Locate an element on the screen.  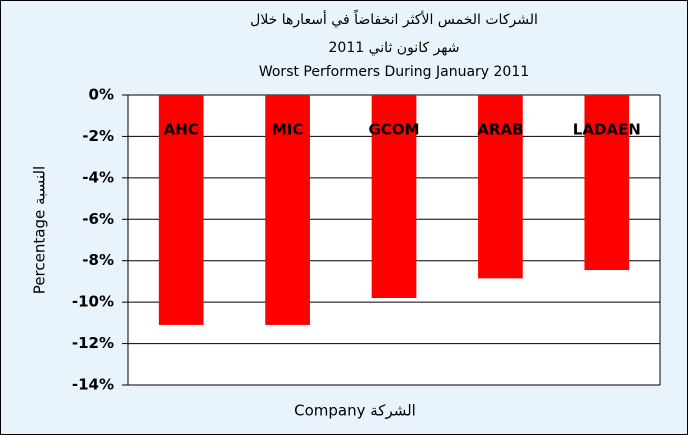
x-tick-label: ARAB is located at coordinates (500, 130).